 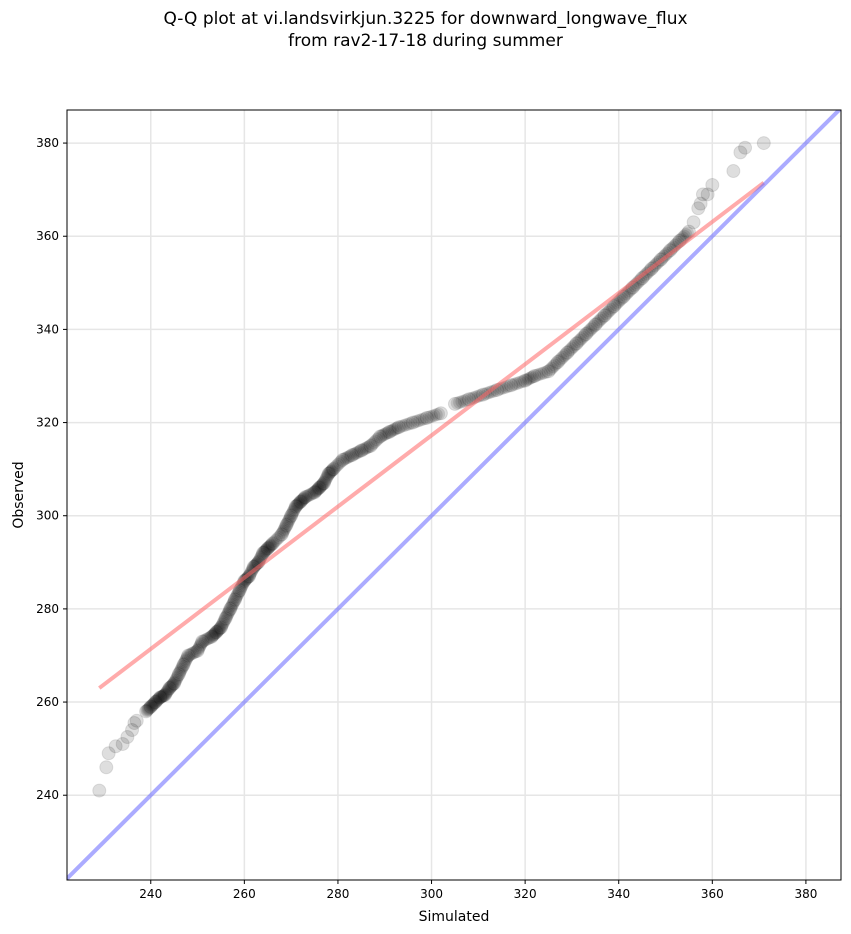 I want to click on y-tick-label: 360, so click(x=47, y=236).